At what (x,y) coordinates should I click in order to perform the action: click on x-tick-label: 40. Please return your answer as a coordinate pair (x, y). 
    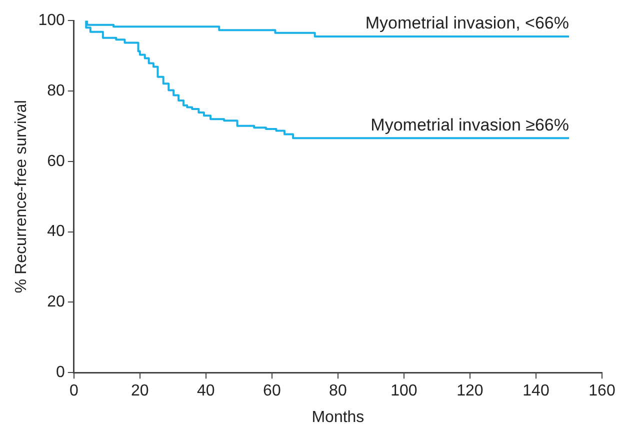
    Looking at the image, I should click on (206, 391).